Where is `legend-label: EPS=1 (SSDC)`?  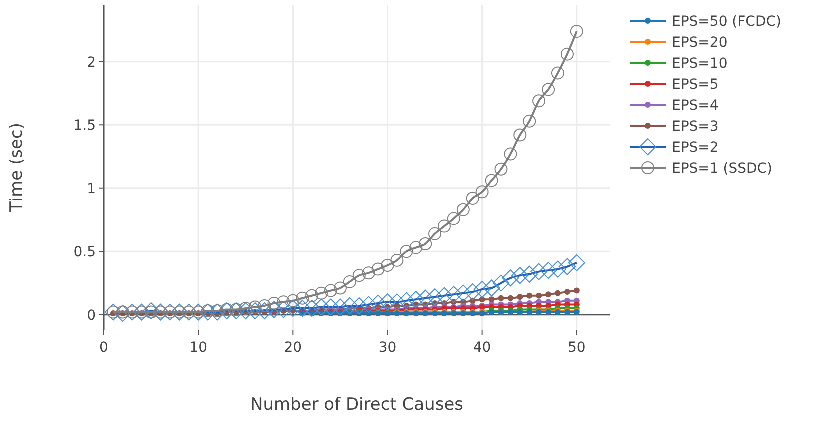
legend-label: EPS=1 (SSDC) is located at coordinates (722, 169).